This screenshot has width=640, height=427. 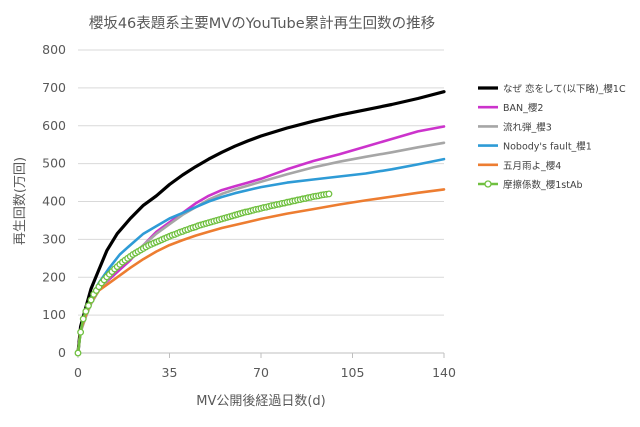 What do you see at coordinates (54, 87) in the screenshot?
I see `y-tick-label: 700` at bounding box center [54, 87].